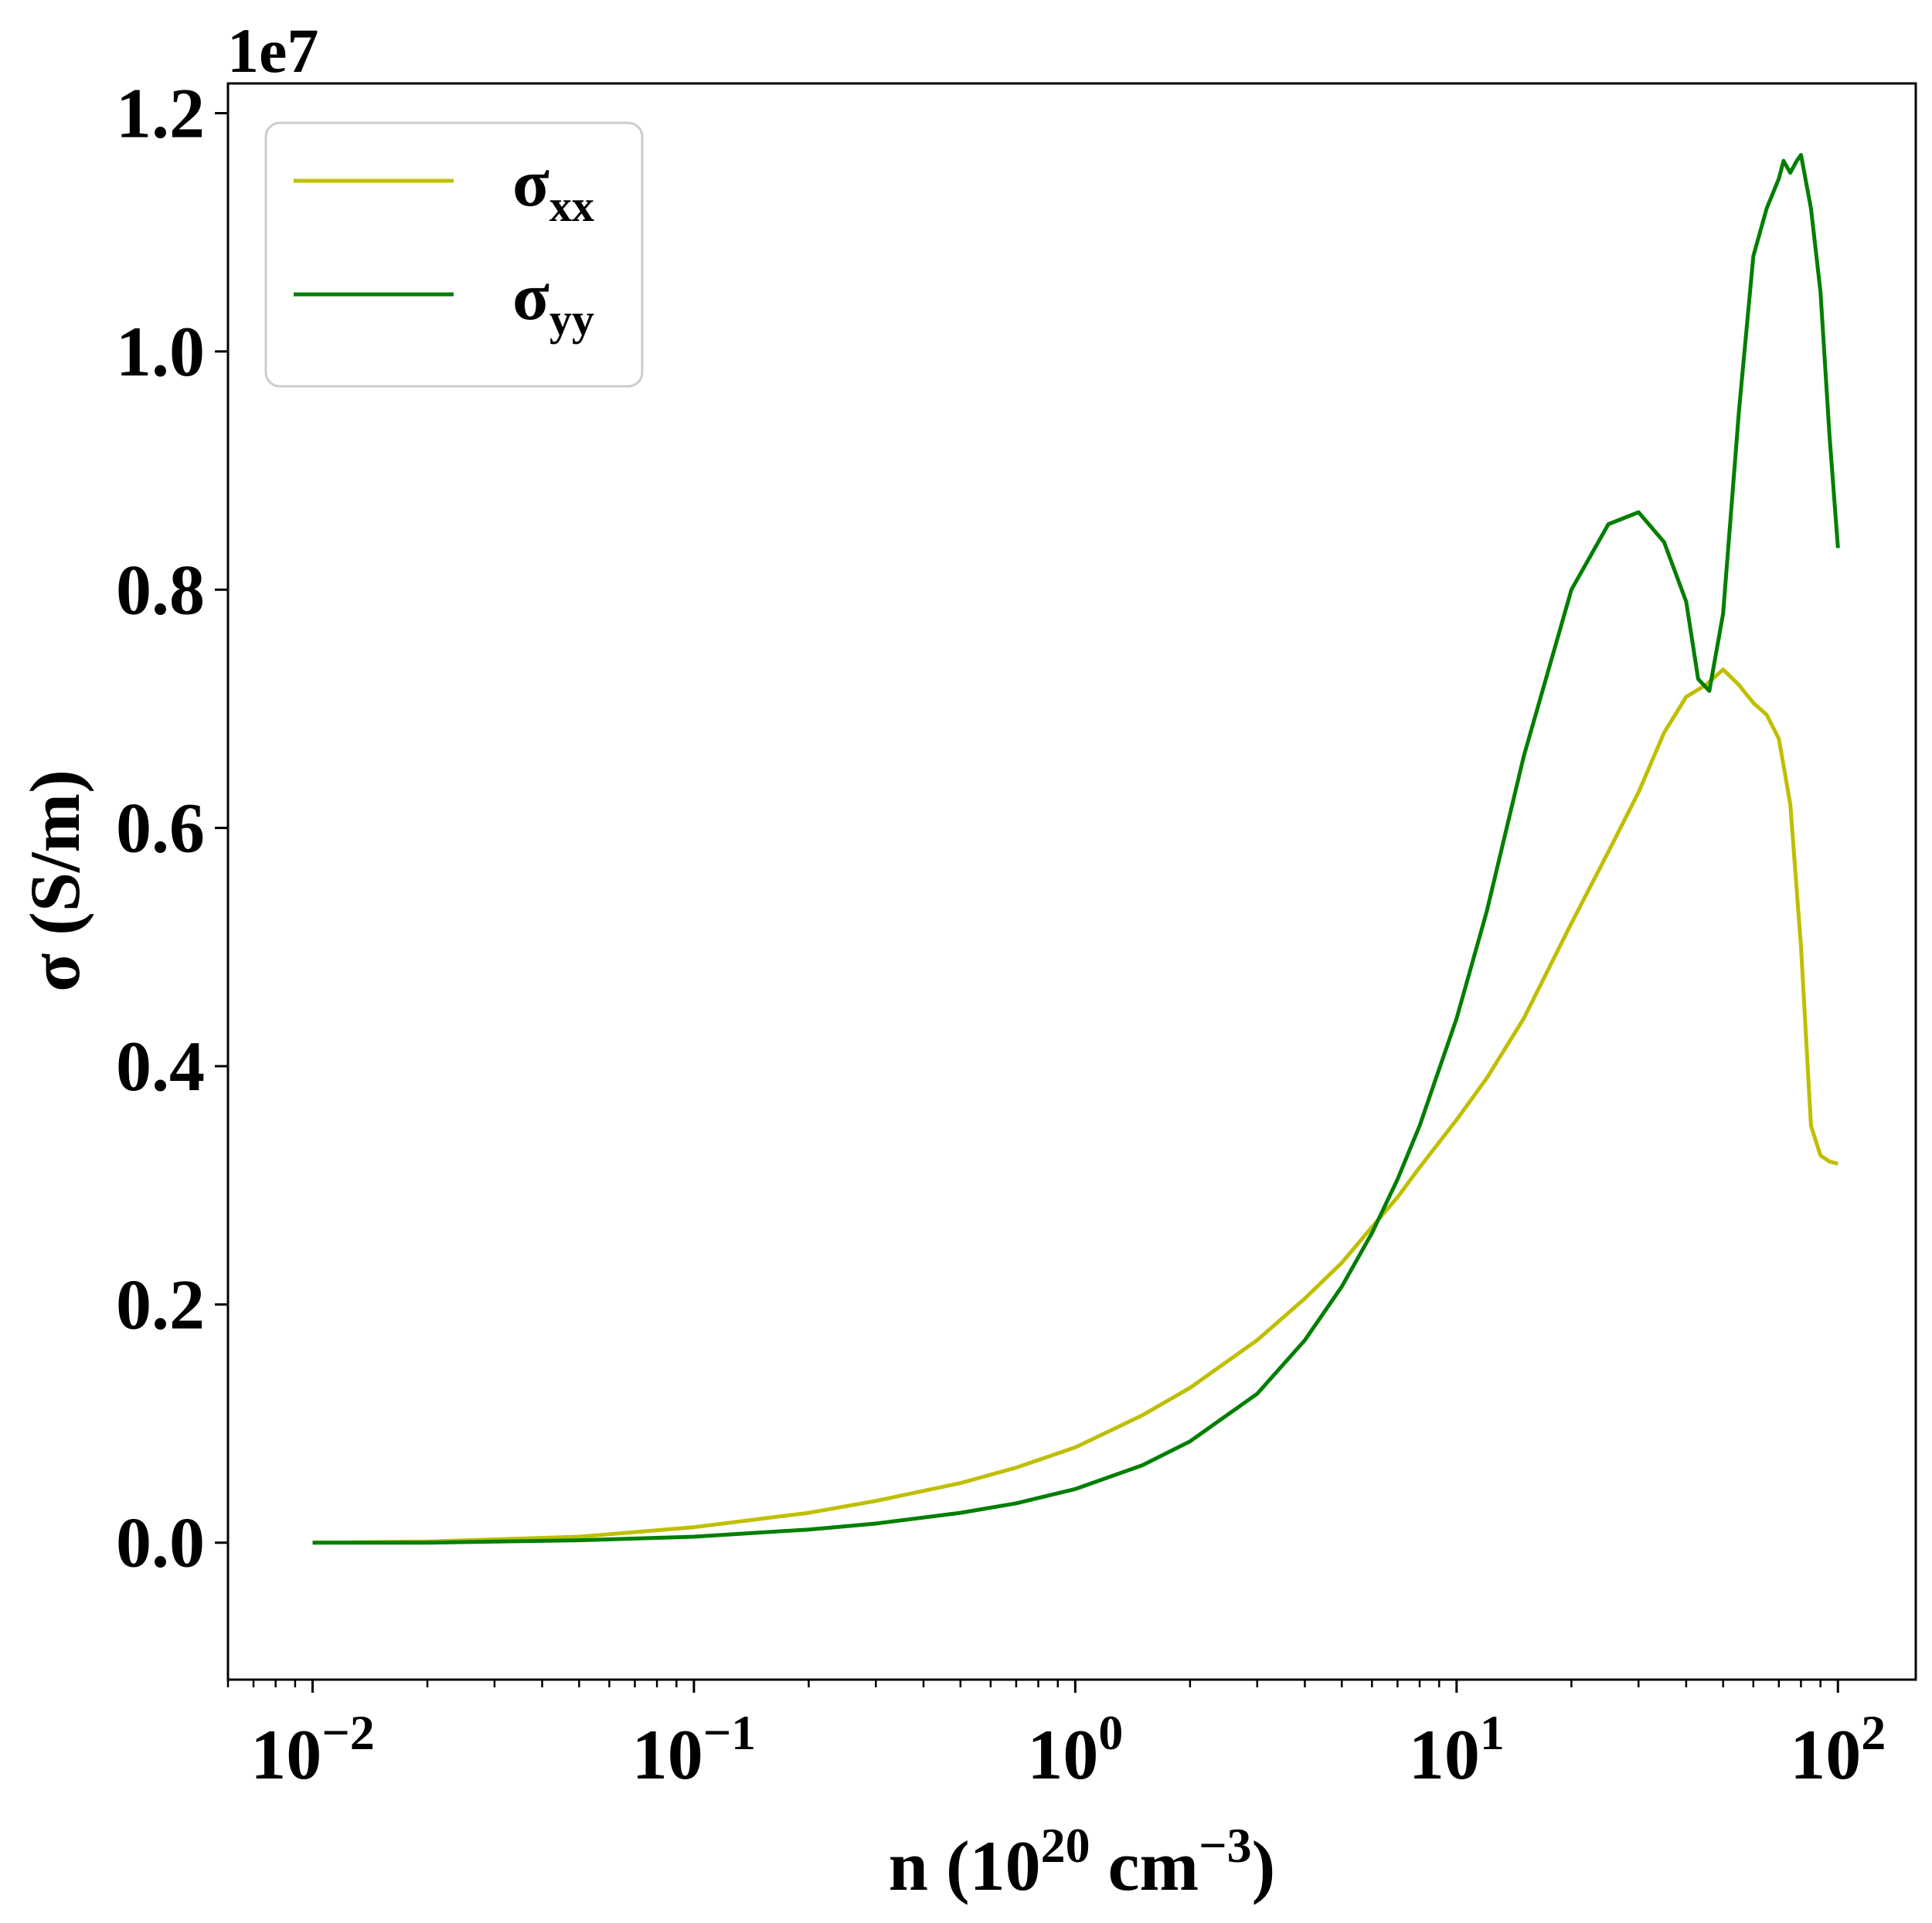 The height and width of the screenshot is (1923, 1932). What do you see at coordinates (54, 881) in the screenshot?
I see `y-axis-label: σ (S/m)` at bounding box center [54, 881].